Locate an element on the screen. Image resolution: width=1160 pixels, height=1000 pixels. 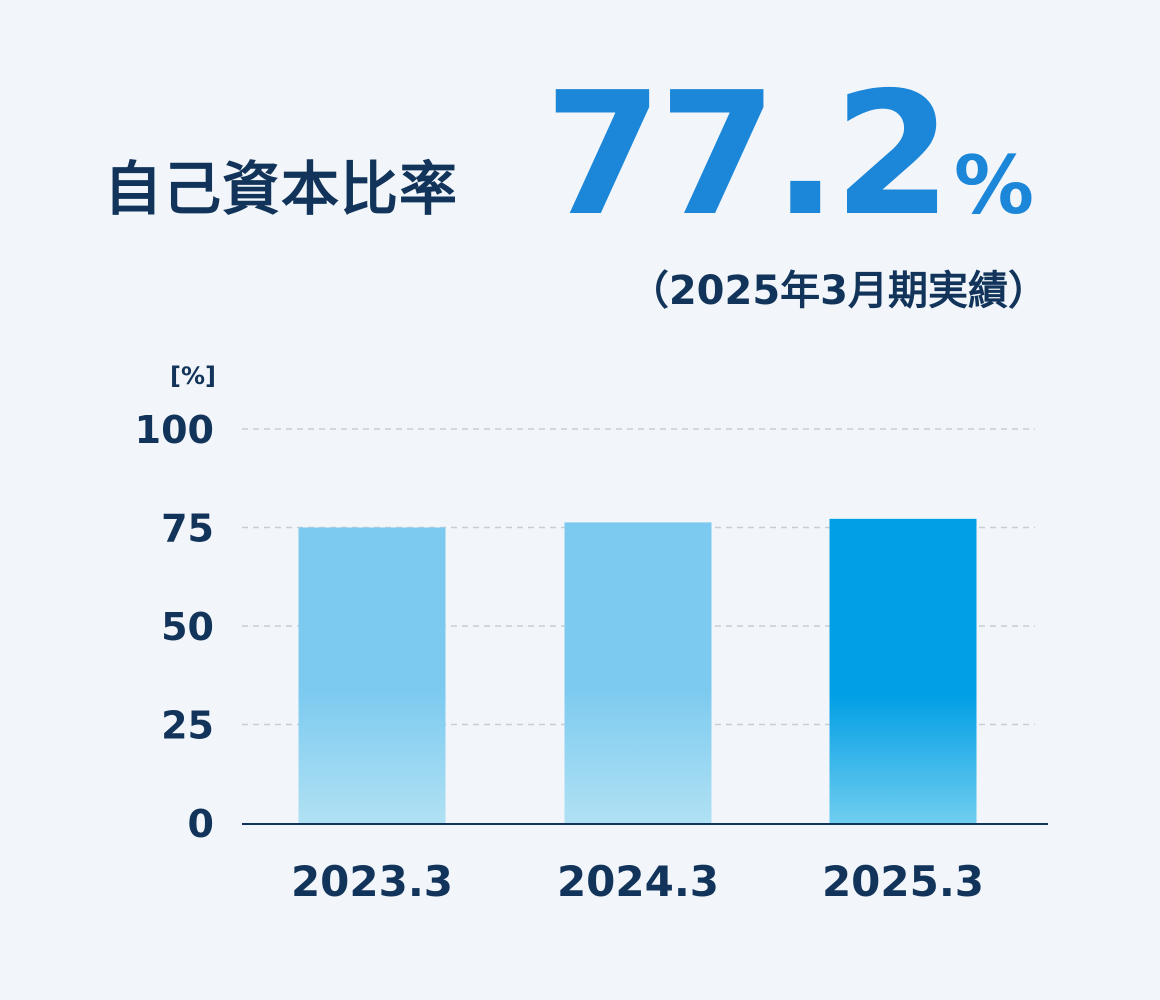
y-axis-ticks: 0 25 50 75 100 is located at coordinates (174, 627).